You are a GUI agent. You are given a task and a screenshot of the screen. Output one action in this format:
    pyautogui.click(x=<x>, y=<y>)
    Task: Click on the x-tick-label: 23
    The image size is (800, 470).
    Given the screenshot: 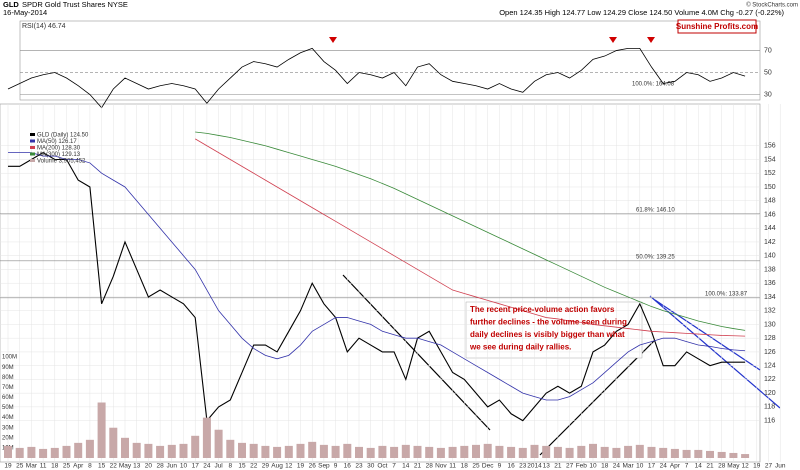 What is the action you would take?
    pyautogui.click(x=359, y=466)
    